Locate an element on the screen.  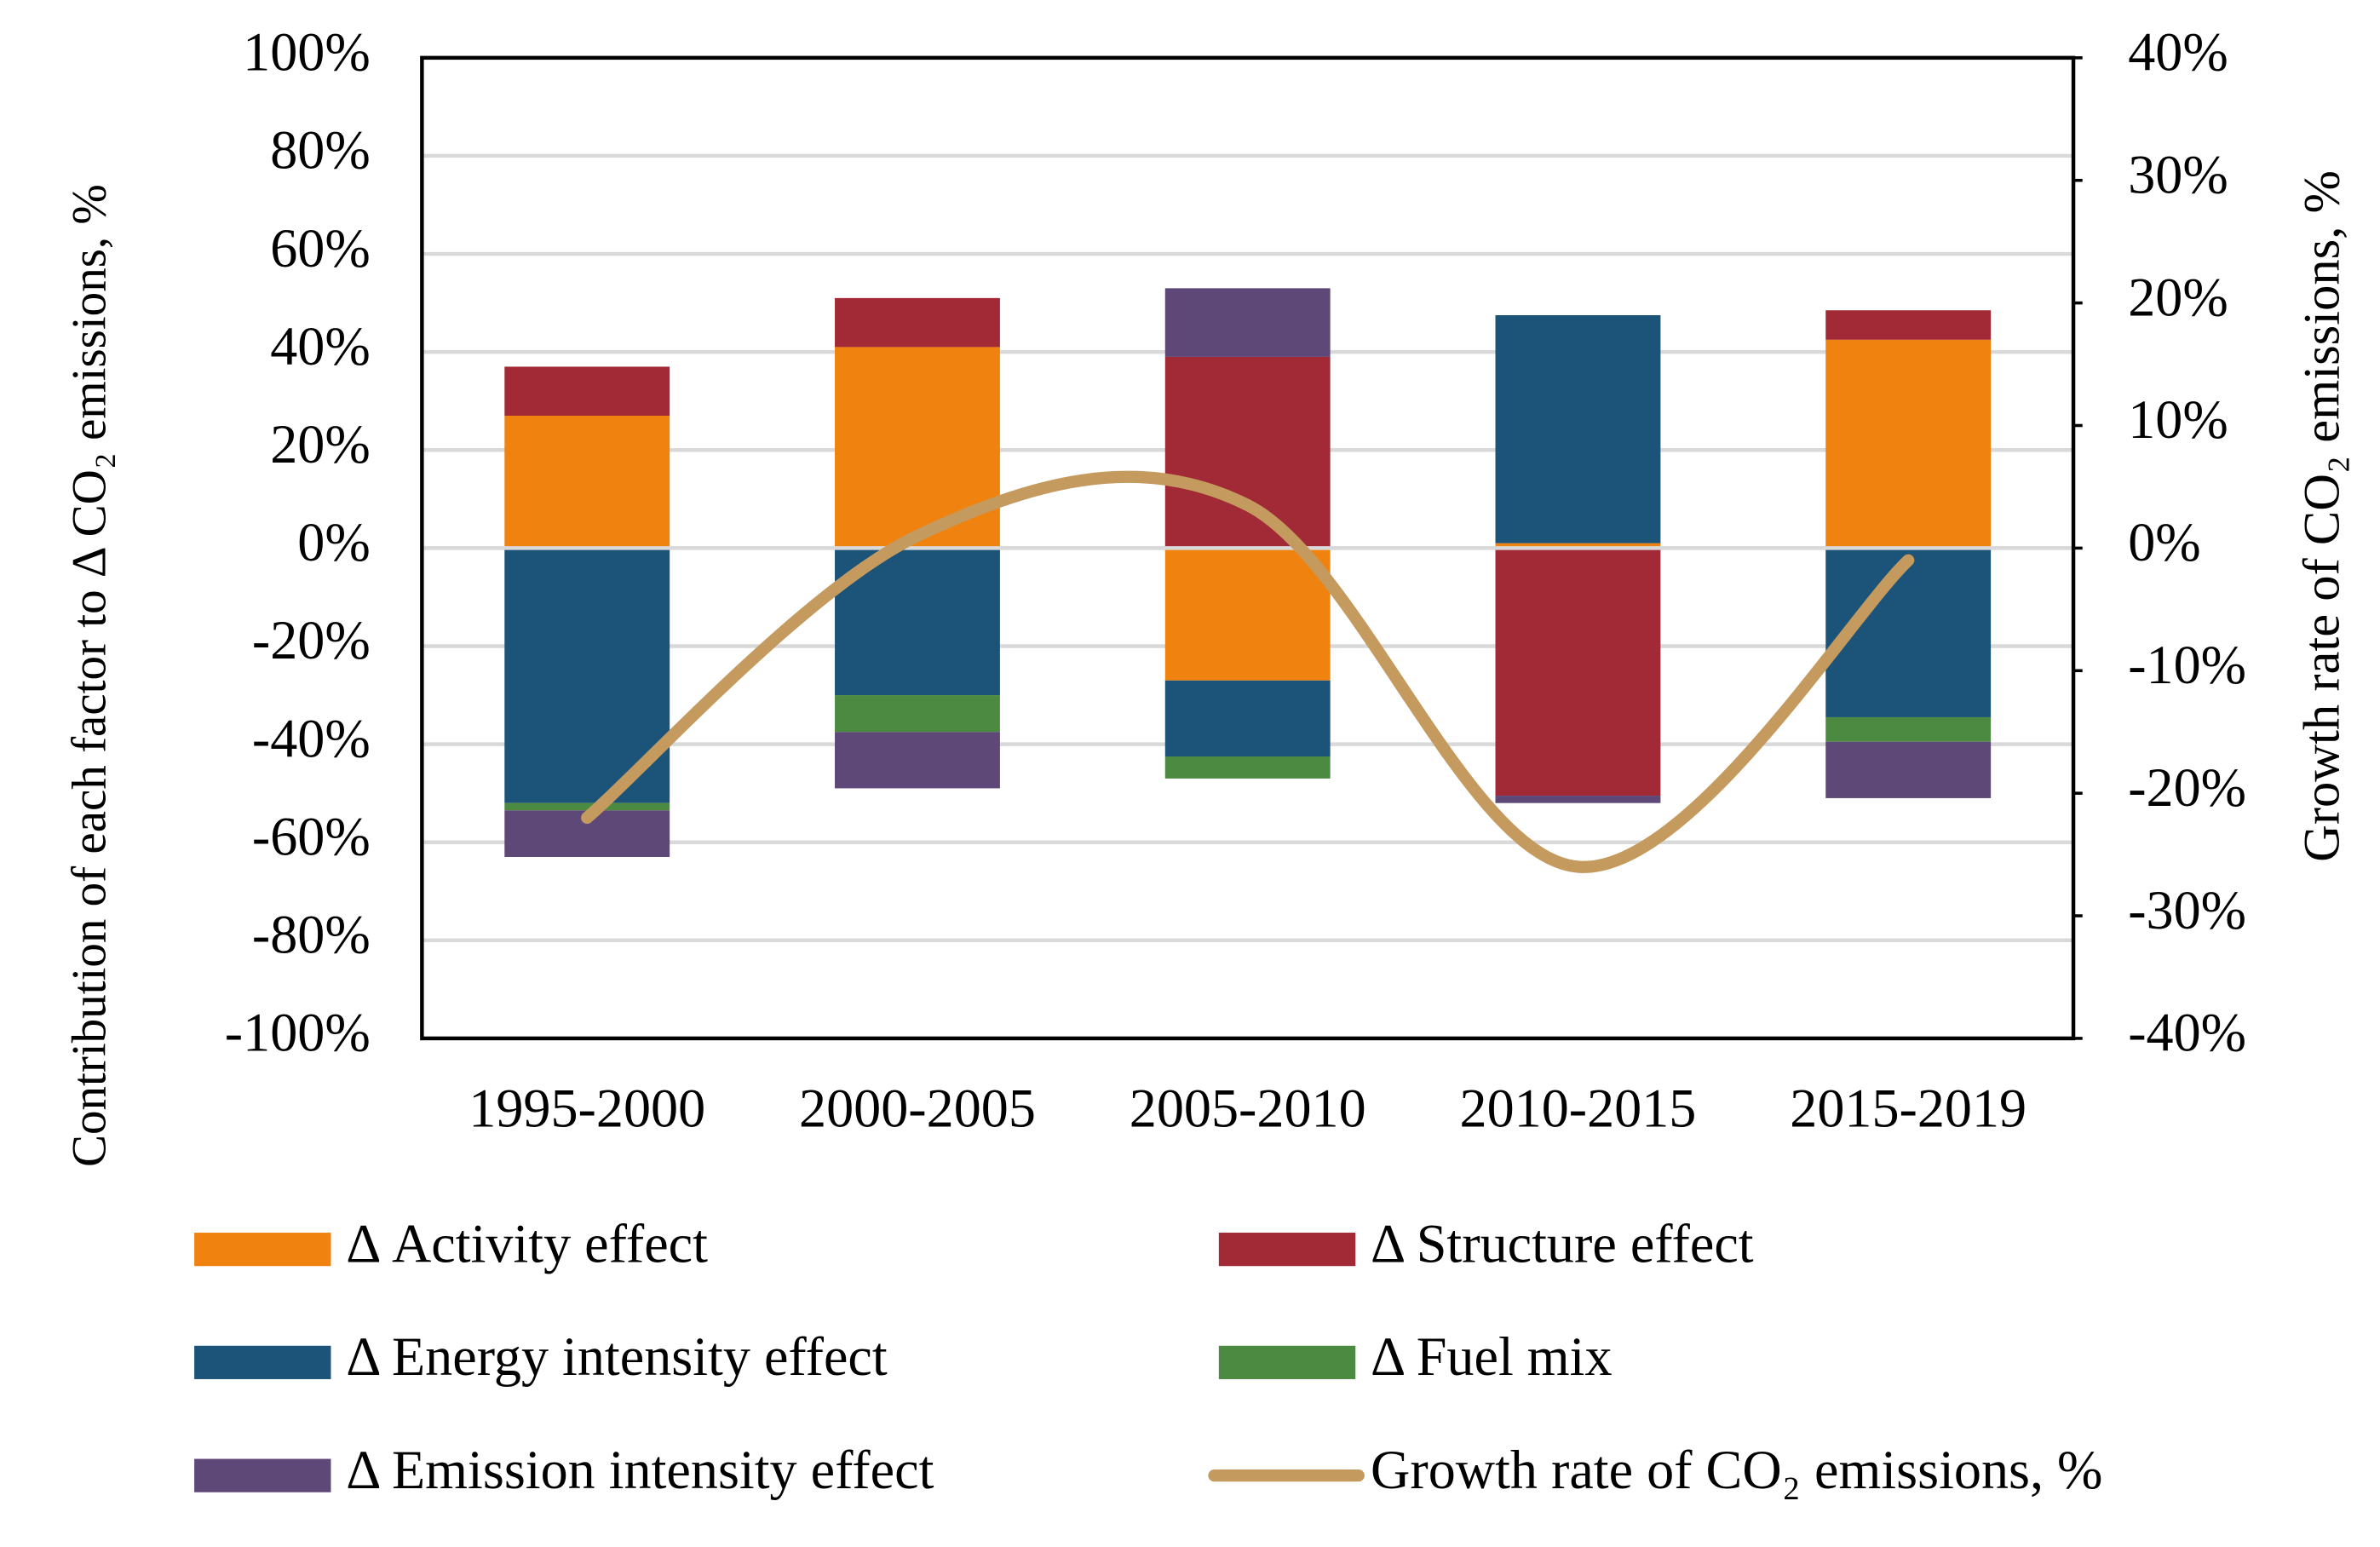
y-tick-label: 40% is located at coordinates (320, 346).